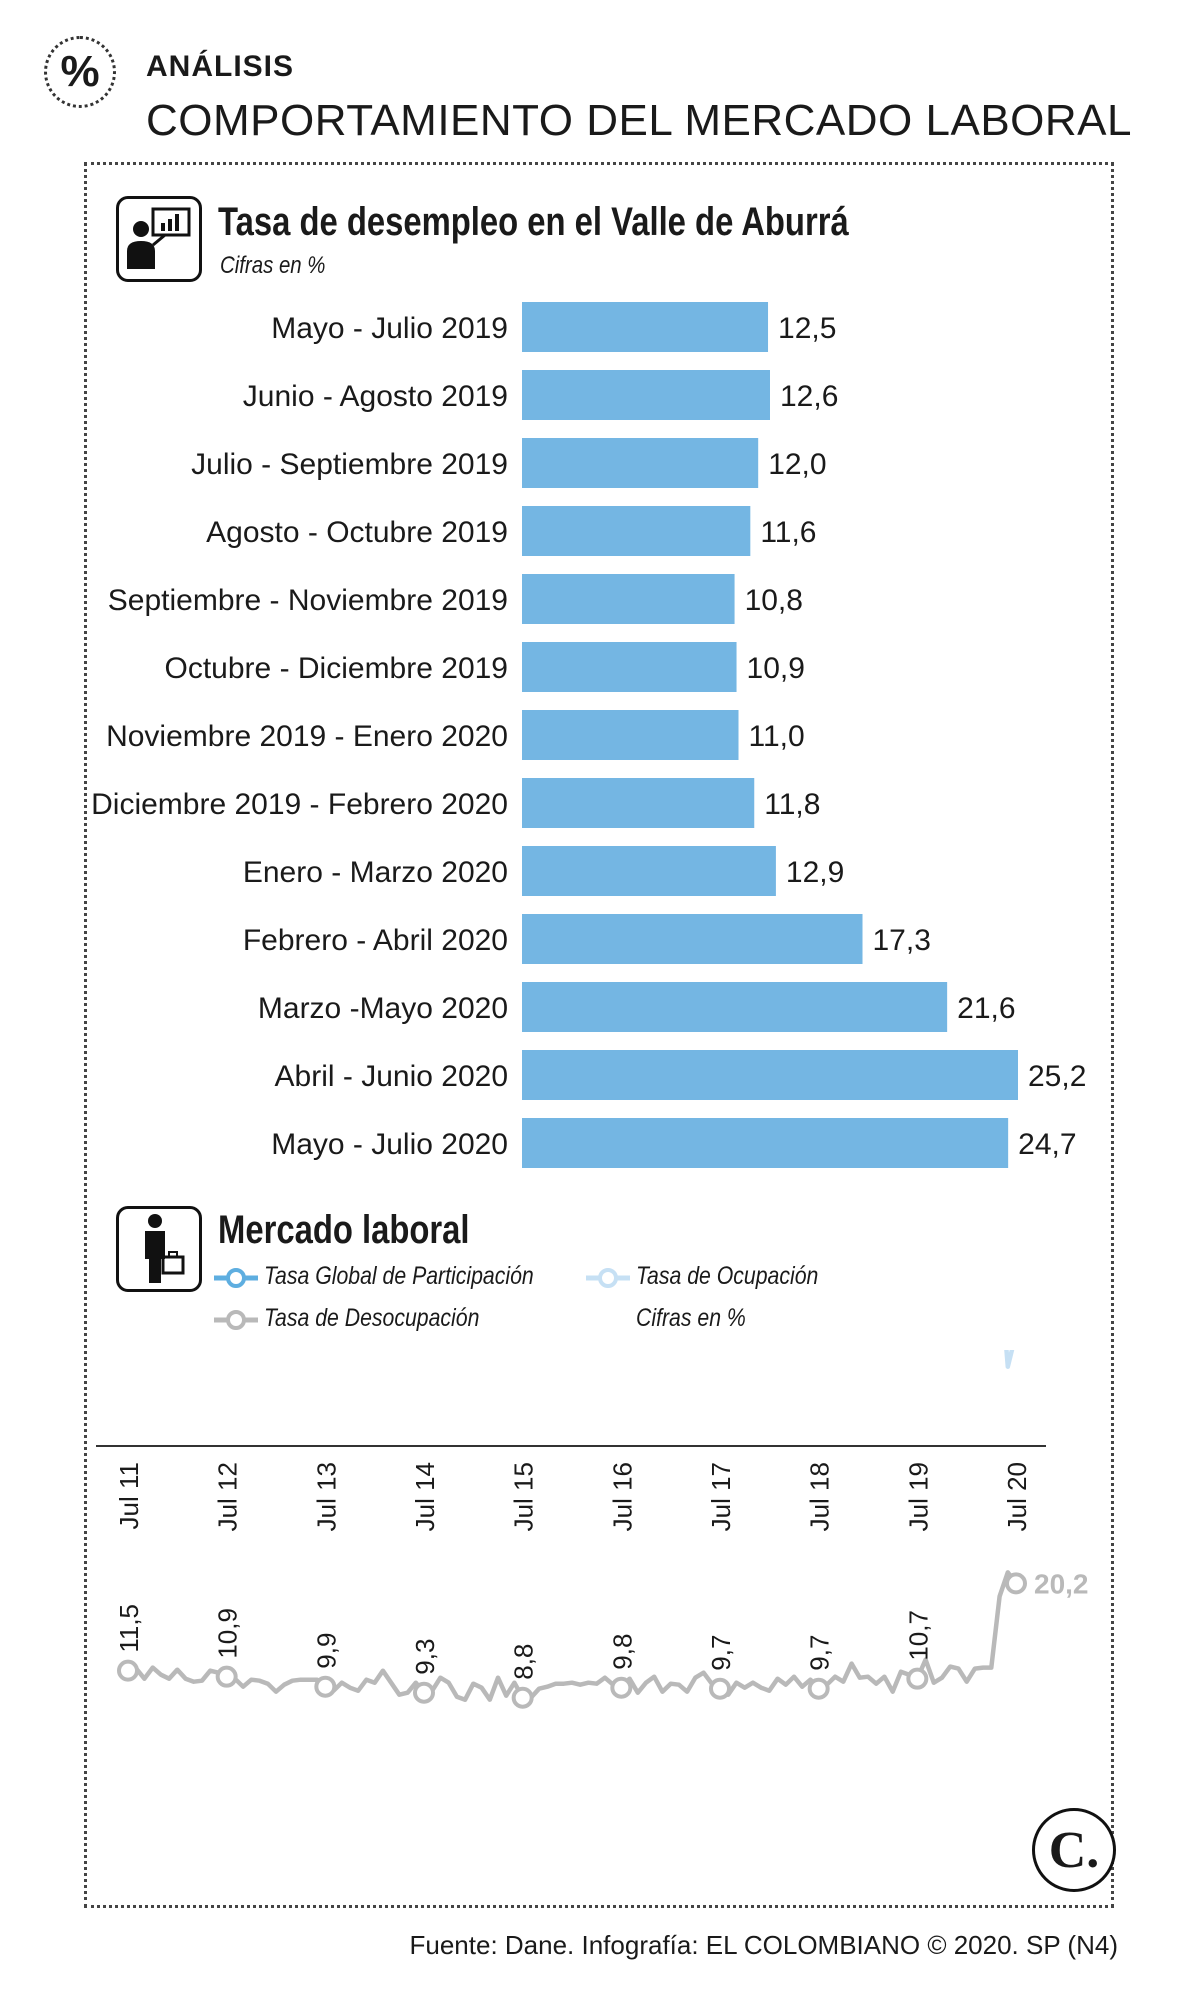 The image size is (1184, 2000). Describe the element at coordinates (639, 120) in the screenshot. I see `page-title: COMPORTAMIENTO DEL MERCADO LABORAL` at that location.